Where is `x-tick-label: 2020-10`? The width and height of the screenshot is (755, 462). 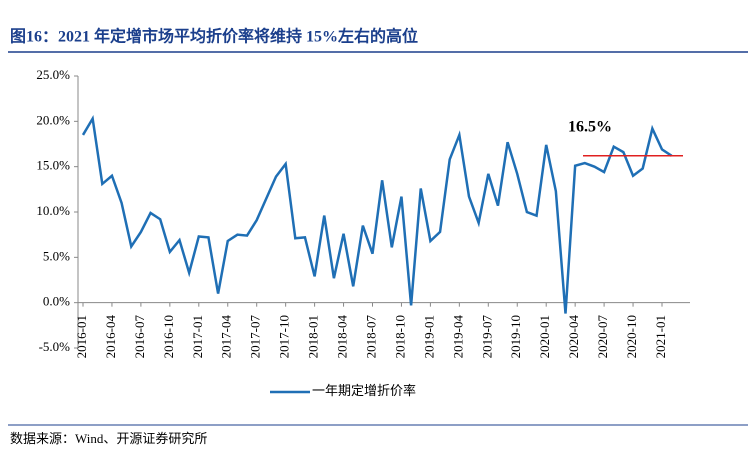 x-tick-label: 2020-10 is located at coordinates (631, 336).